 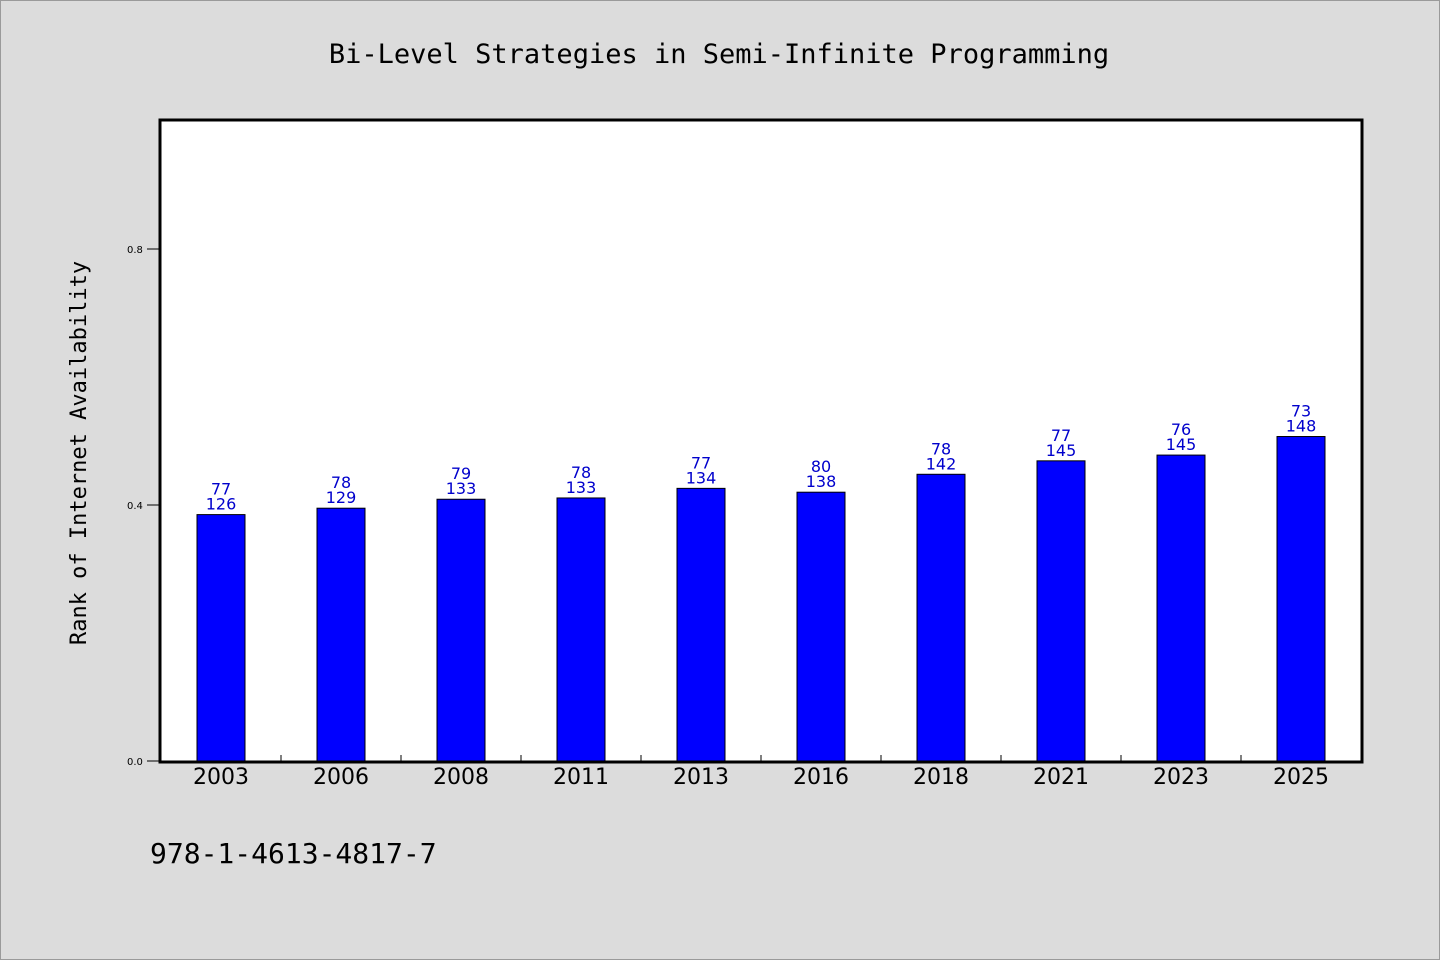 I want to click on bar-2003, so click(x=221, y=638).